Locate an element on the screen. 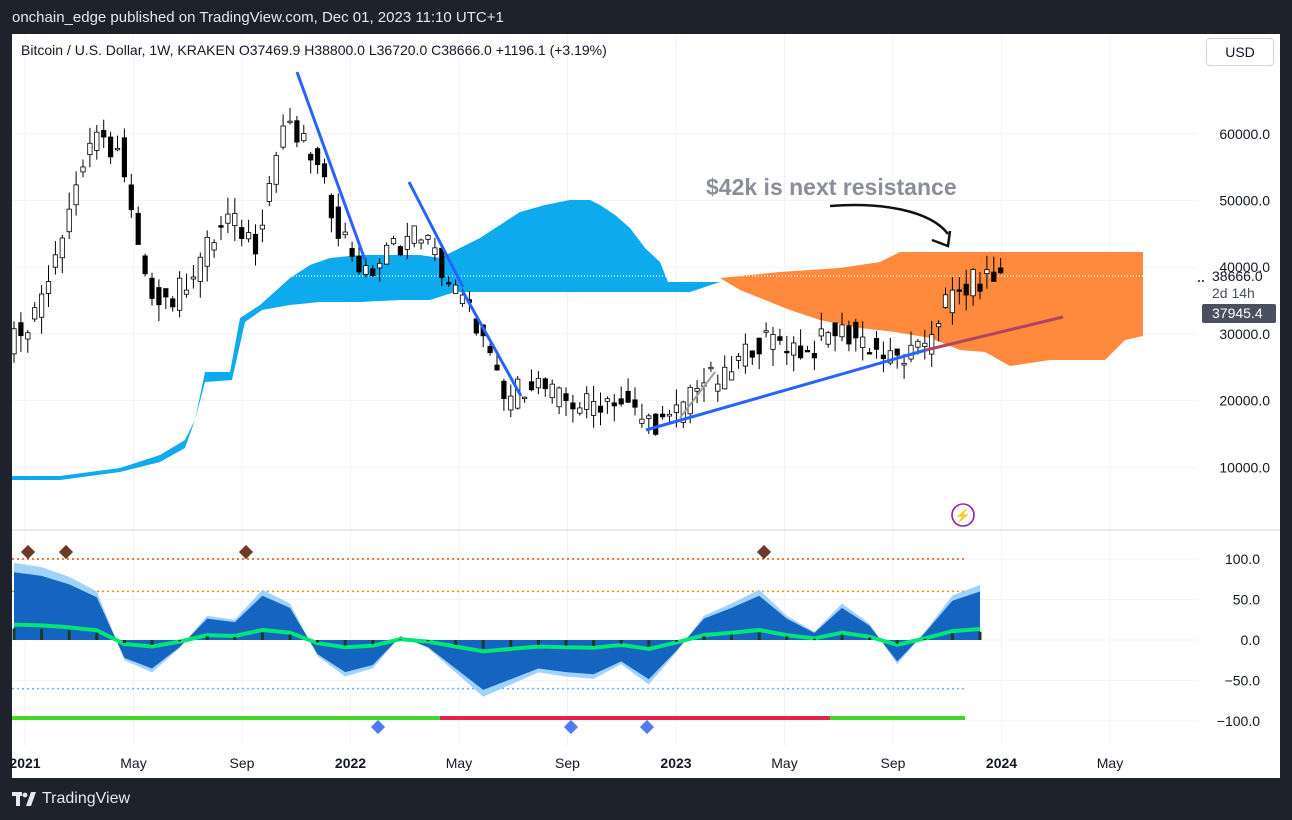 This screenshot has height=820, width=1292. osc-buy-diamond is located at coordinates (571, 727).